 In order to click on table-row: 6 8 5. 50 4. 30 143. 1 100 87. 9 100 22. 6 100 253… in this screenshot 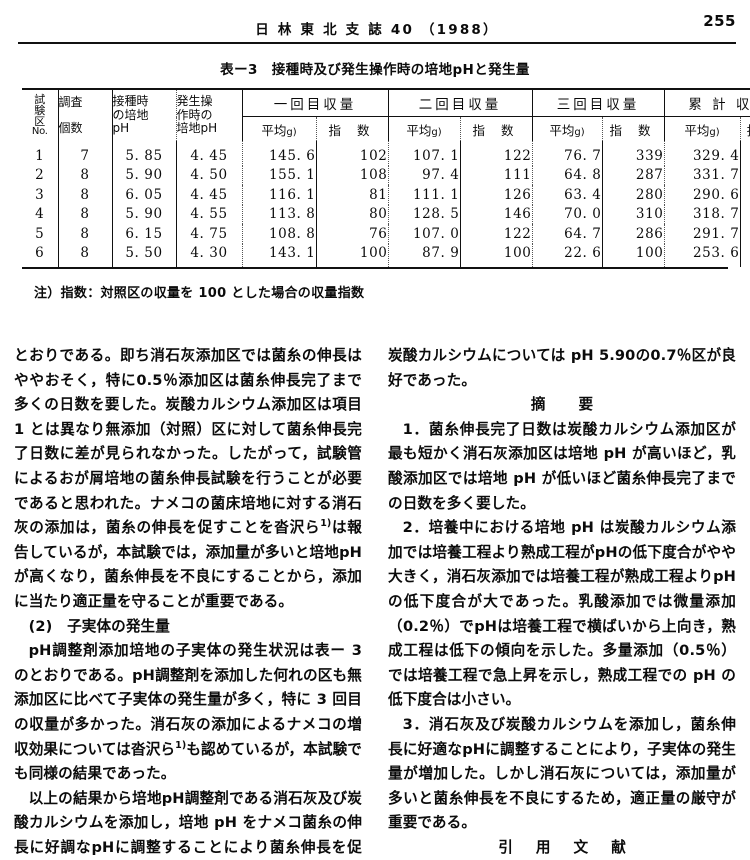, I will do `click(386, 255)`.